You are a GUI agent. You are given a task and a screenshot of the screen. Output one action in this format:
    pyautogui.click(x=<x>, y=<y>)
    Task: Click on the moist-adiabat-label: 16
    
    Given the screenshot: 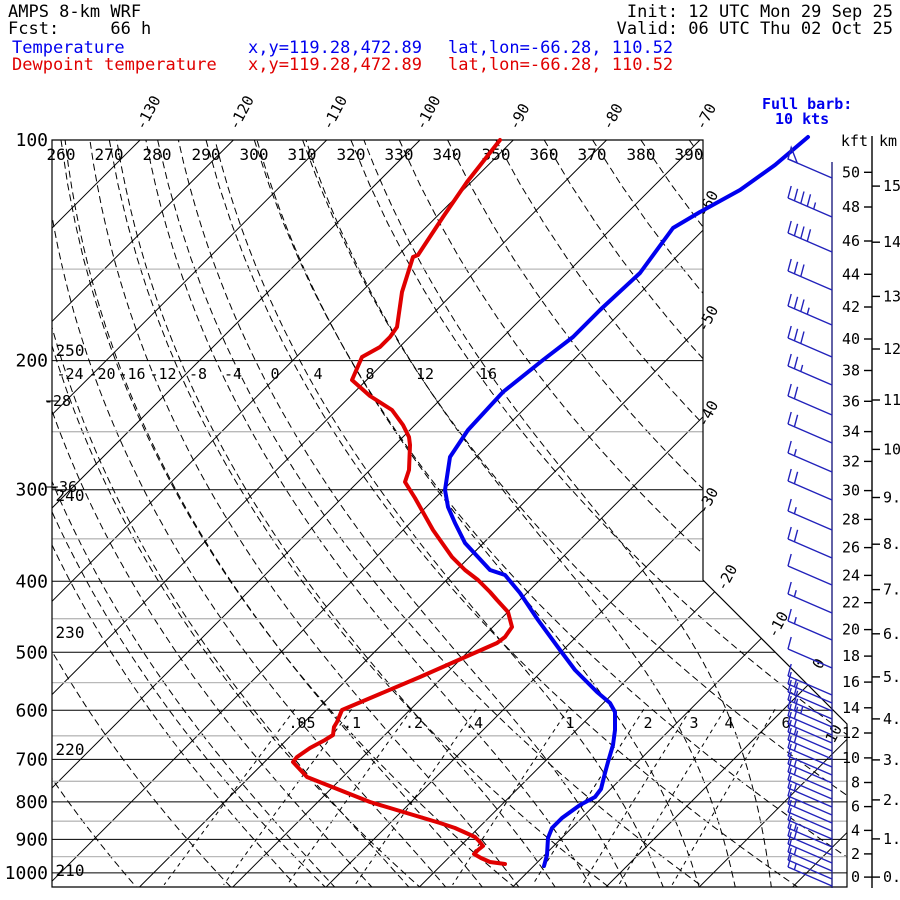 What is the action you would take?
    pyautogui.click(x=488, y=374)
    